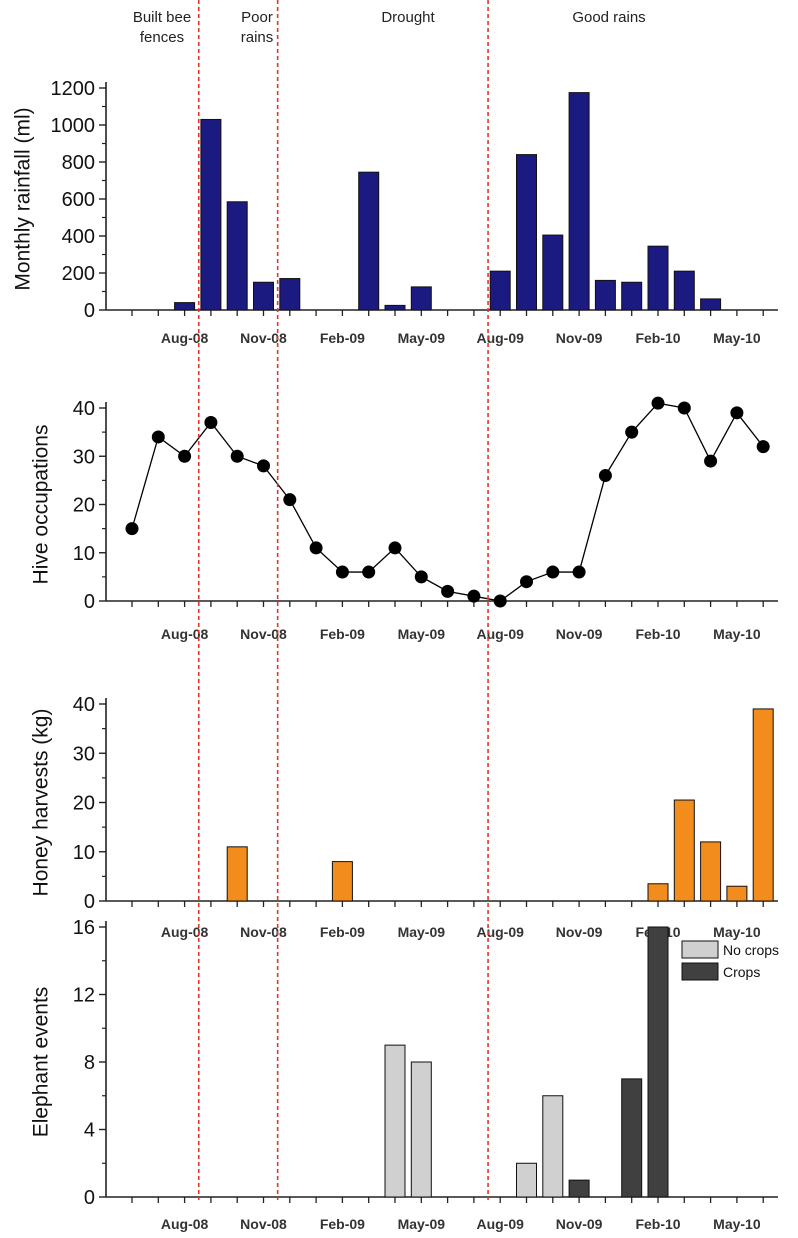 This screenshot has width=798, height=1238. Describe the element at coordinates (408, 17) in the screenshot. I see `period-label: Drought` at that location.